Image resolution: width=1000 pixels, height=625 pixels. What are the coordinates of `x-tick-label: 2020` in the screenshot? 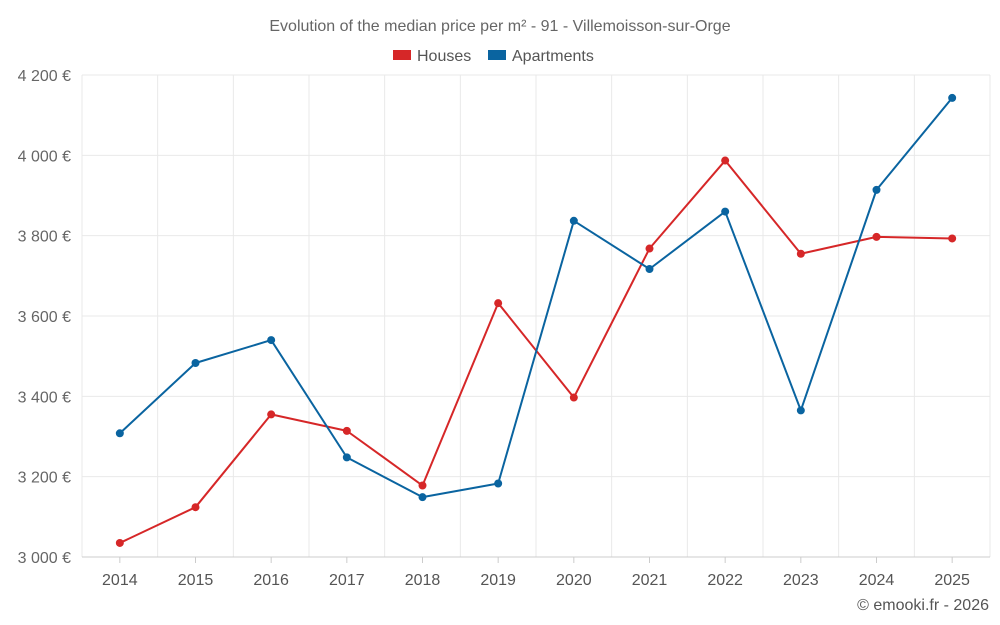 It's located at (574, 580).